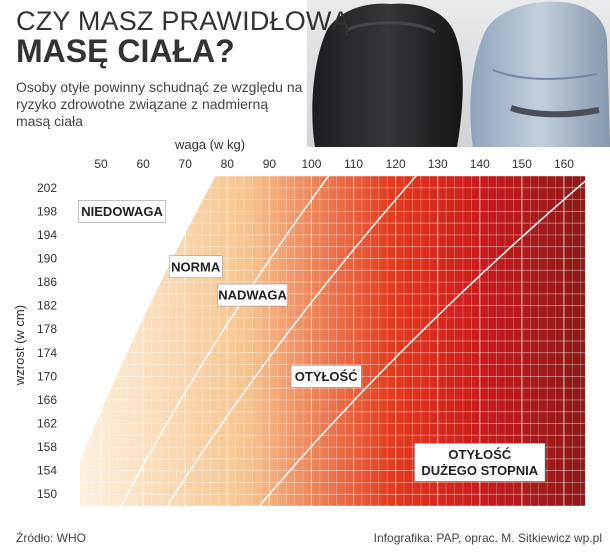 This screenshot has height=556, width=610. What do you see at coordinates (125, 51) in the screenshot?
I see `title-line-2: MASĘ CIAŁA?` at bounding box center [125, 51].